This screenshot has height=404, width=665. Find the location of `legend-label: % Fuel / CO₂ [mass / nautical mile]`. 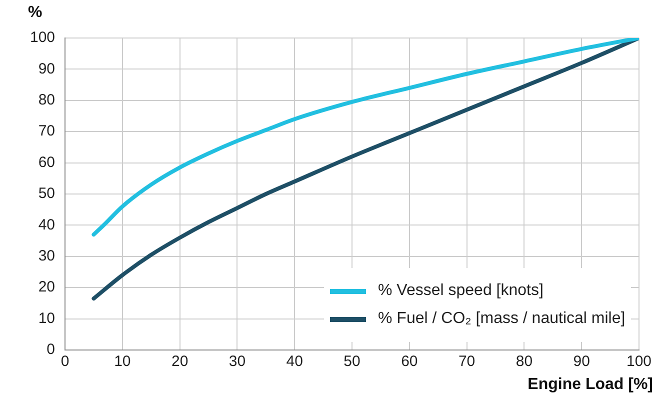

legend-label: % Fuel / CO₂ [mass / nautical mile] is located at coordinates (502, 319).